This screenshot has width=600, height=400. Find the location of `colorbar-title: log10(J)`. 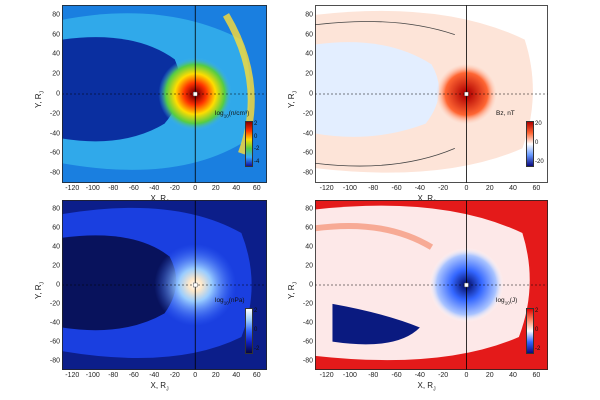

colorbar-title: log10(J) is located at coordinates (506, 301).